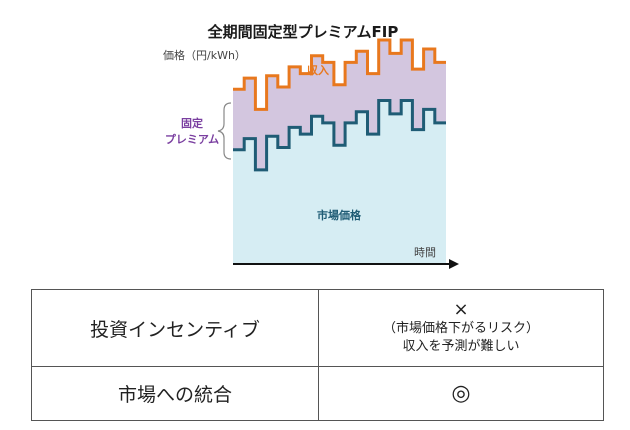 This screenshot has height=430, width=630. I want to click on note-line: 収入を予測が難しい, so click(461, 346).